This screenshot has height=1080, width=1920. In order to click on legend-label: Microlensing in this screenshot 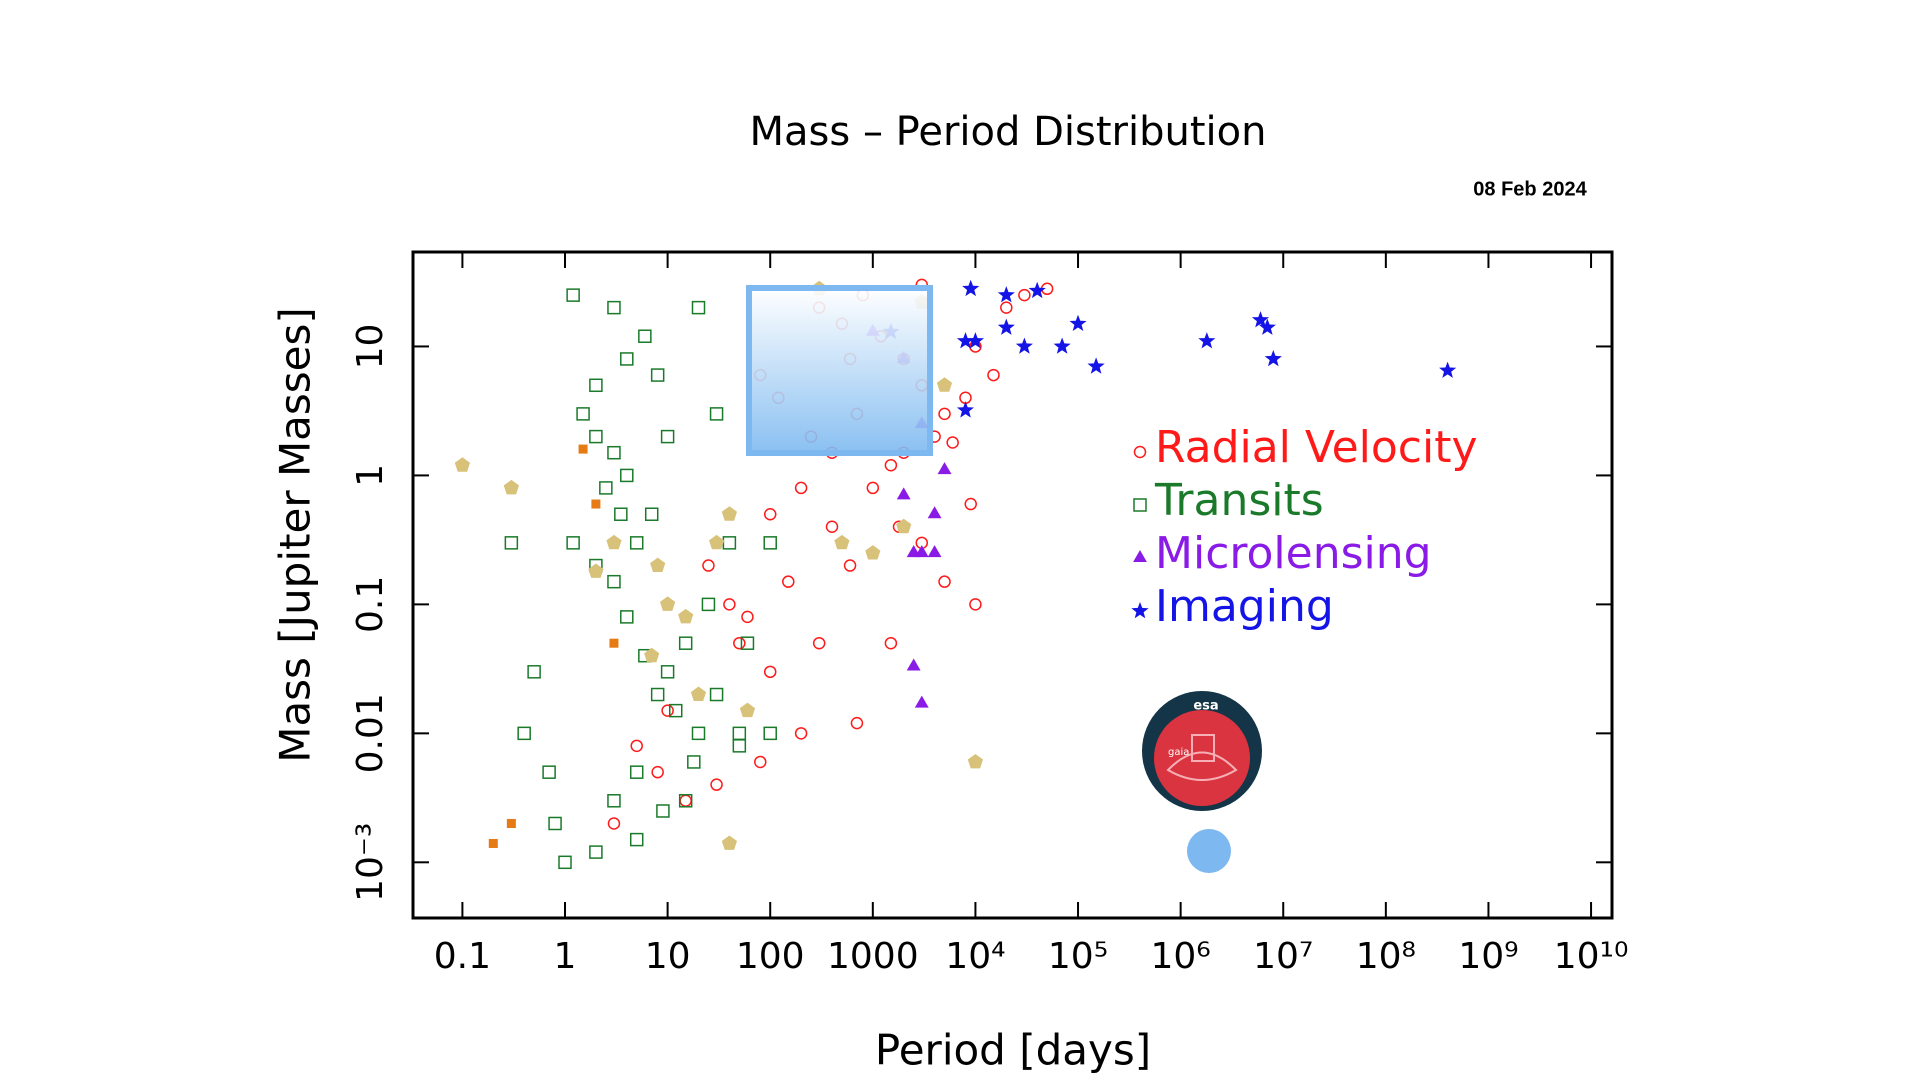, I will do `click(1293, 553)`.